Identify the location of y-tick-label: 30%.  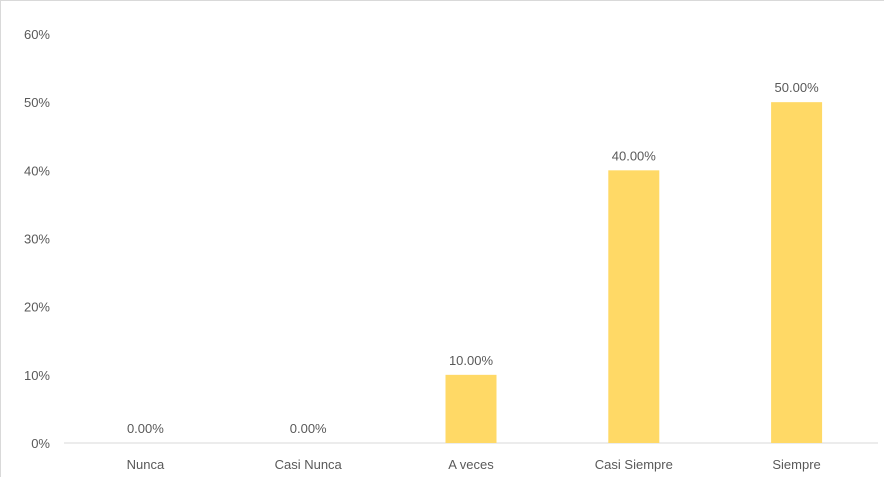
(37, 239).